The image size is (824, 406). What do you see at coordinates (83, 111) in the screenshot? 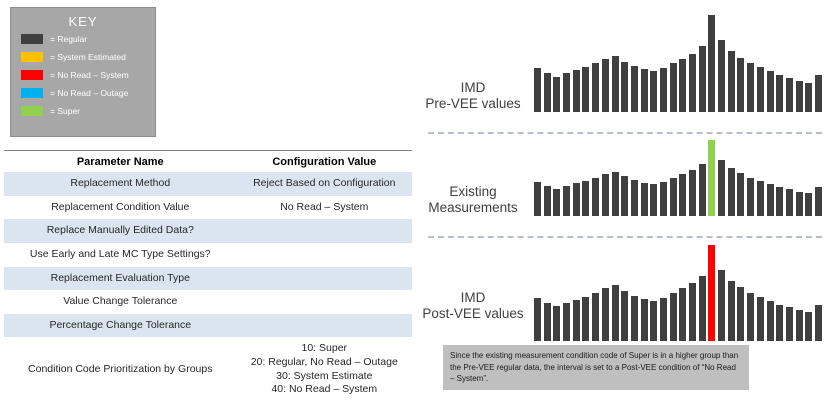
I see `key-item: = Super` at bounding box center [83, 111].